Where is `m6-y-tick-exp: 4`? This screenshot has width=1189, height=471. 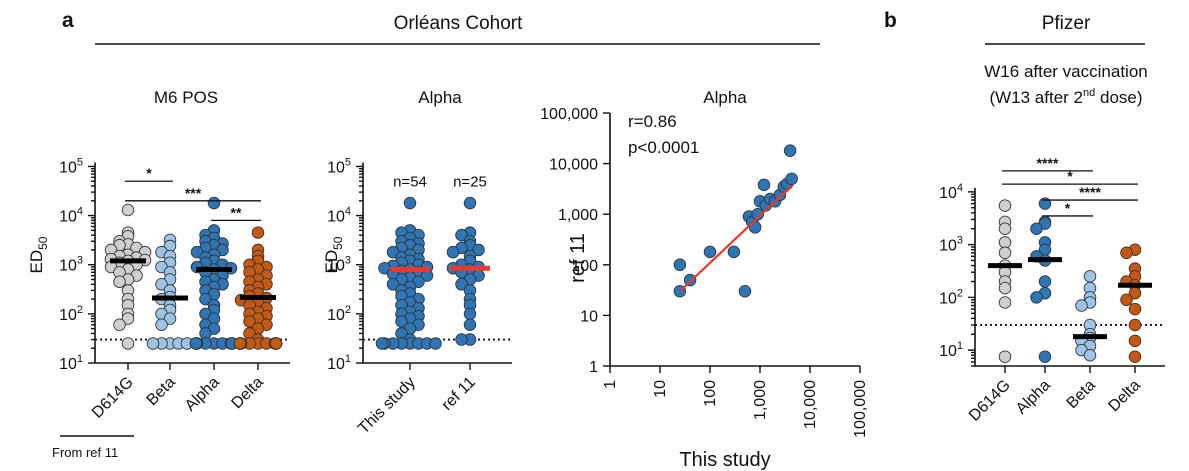
m6-y-tick-exp: 4 is located at coordinates (80, 212).